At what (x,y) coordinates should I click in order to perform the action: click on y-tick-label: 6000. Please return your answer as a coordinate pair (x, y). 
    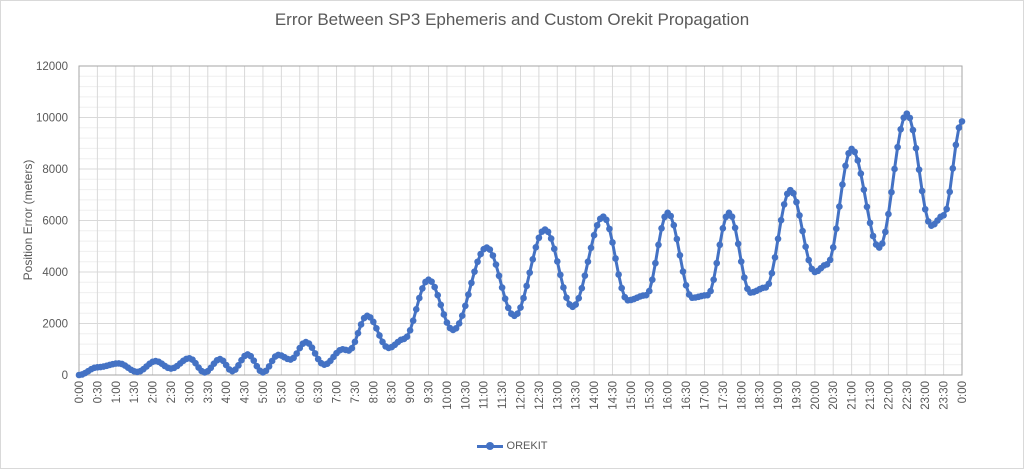
    Looking at the image, I should click on (55, 222).